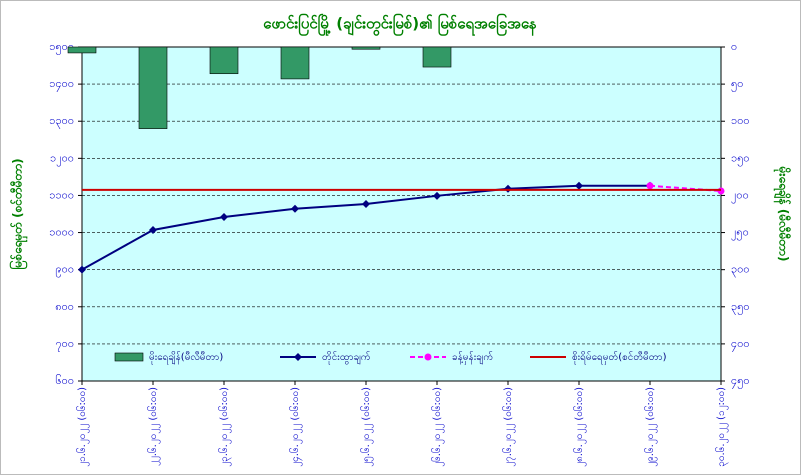 The image size is (801, 475). What do you see at coordinates (737, 84) in the screenshot?
I see `y2-tick-label: ၅၀` at bounding box center [737, 84].